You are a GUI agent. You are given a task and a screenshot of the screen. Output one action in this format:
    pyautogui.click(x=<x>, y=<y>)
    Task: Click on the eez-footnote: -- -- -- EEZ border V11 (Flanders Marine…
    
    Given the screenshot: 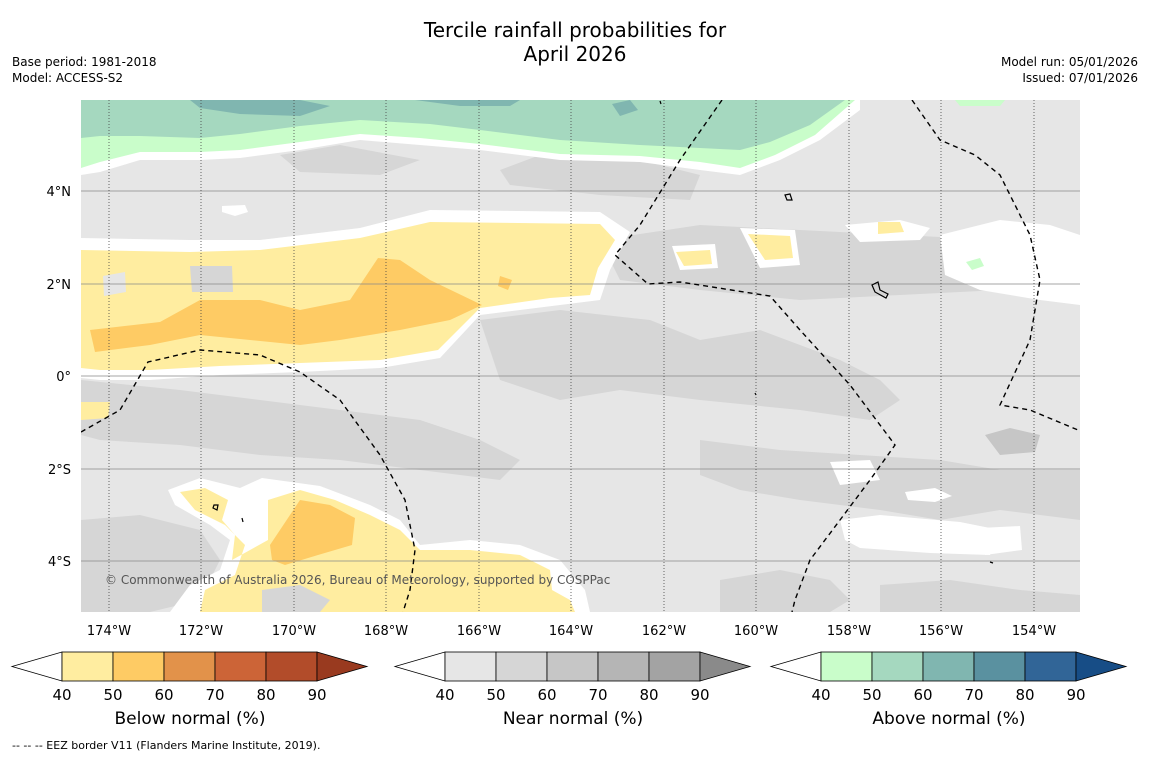 What is the action you would take?
    pyautogui.click(x=166, y=745)
    